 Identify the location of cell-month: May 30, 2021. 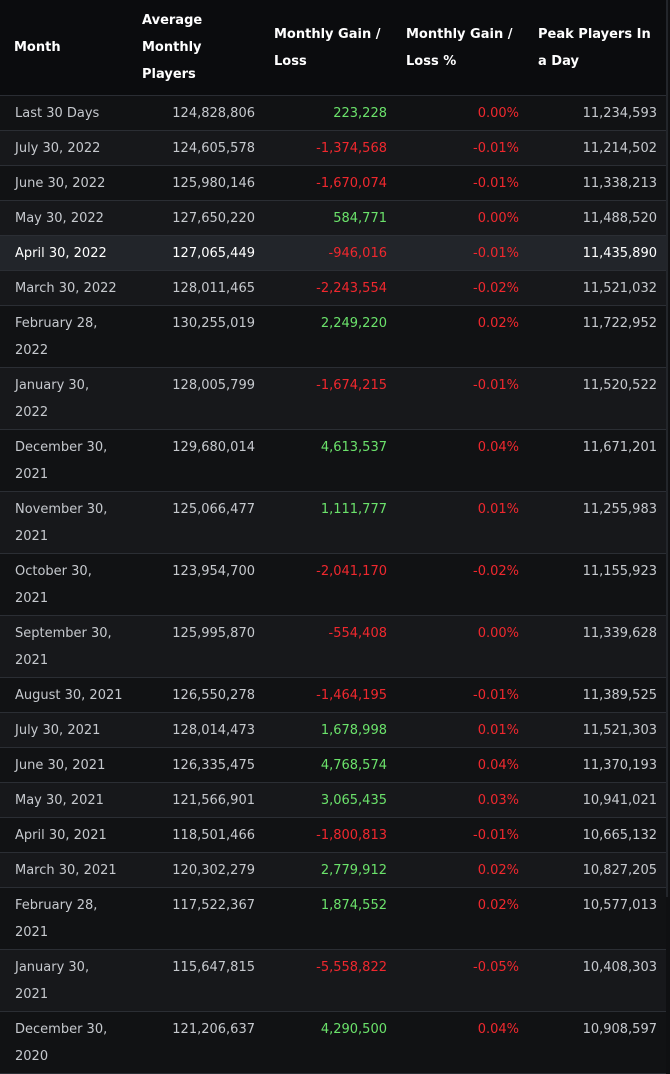
(66, 800).